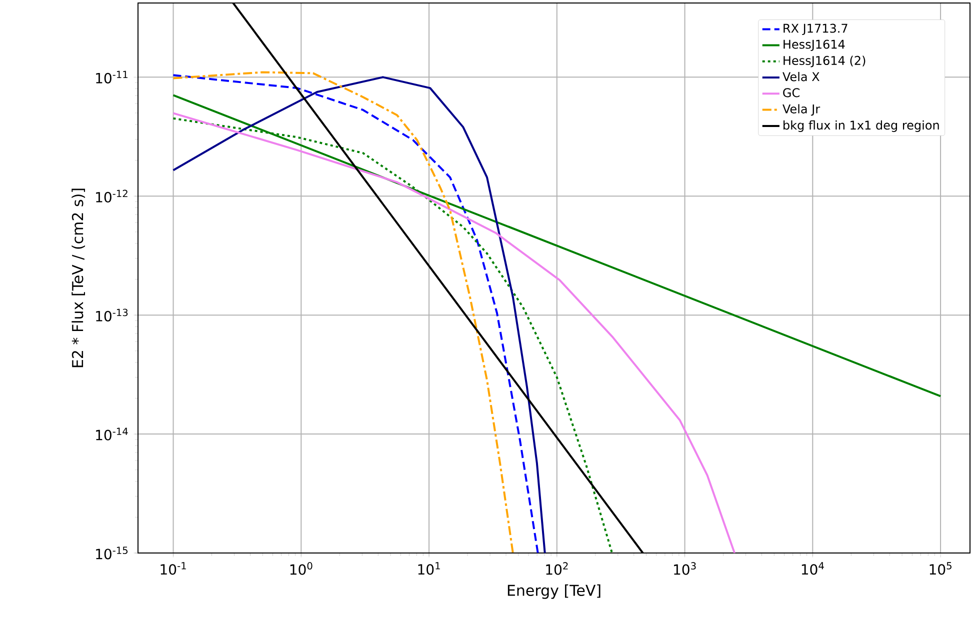 This screenshot has width=972, height=641. What do you see at coordinates (814, 46) in the screenshot?
I see `legend-label: HessJ1614` at bounding box center [814, 46].